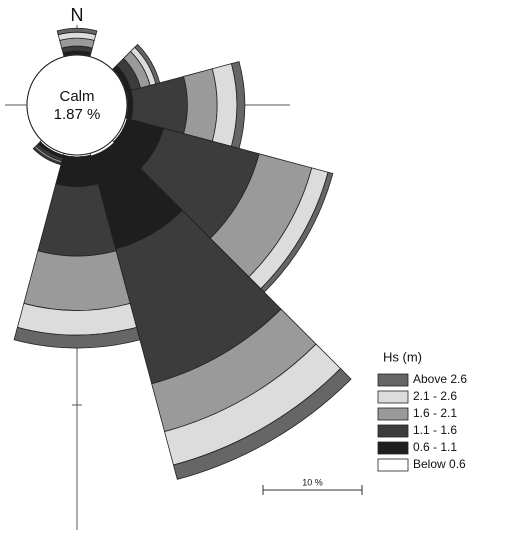 This screenshot has width=531, height=543. Describe the element at coordinates (435, 430) in the screenshot. I see `legend-label: 1.1 - 1.6` at that location.